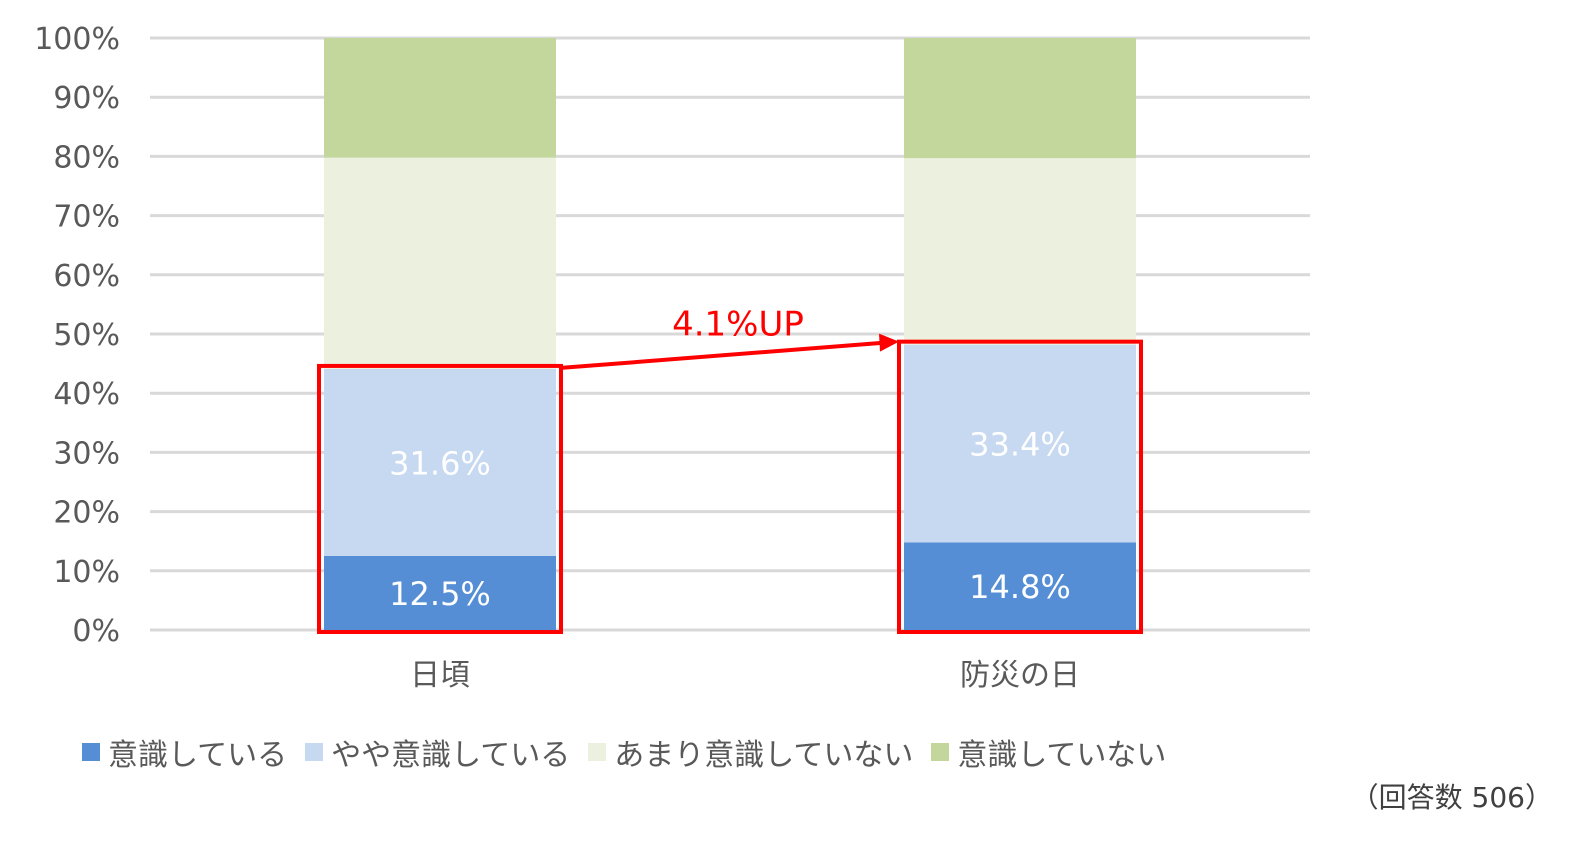  Describe the element at coordinates (86, 335) in the screenshot. I see `y-tick-label: 50%` at that location.